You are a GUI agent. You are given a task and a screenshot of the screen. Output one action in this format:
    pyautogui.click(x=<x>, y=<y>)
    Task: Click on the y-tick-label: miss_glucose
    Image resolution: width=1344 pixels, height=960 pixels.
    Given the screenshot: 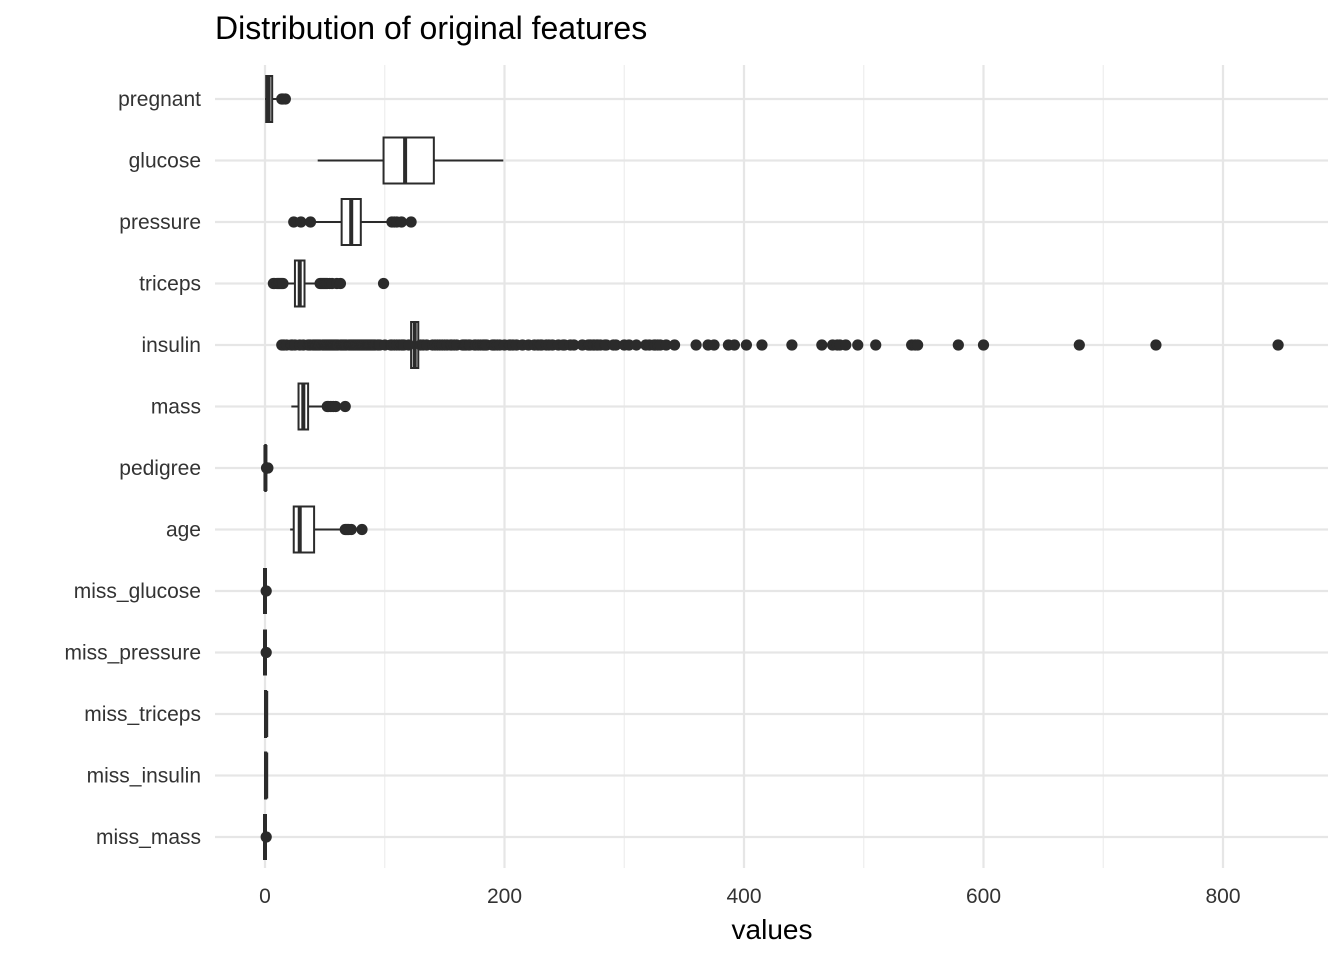 What is the action you would take?
    pyautogui.click(x=137, y=591)
    